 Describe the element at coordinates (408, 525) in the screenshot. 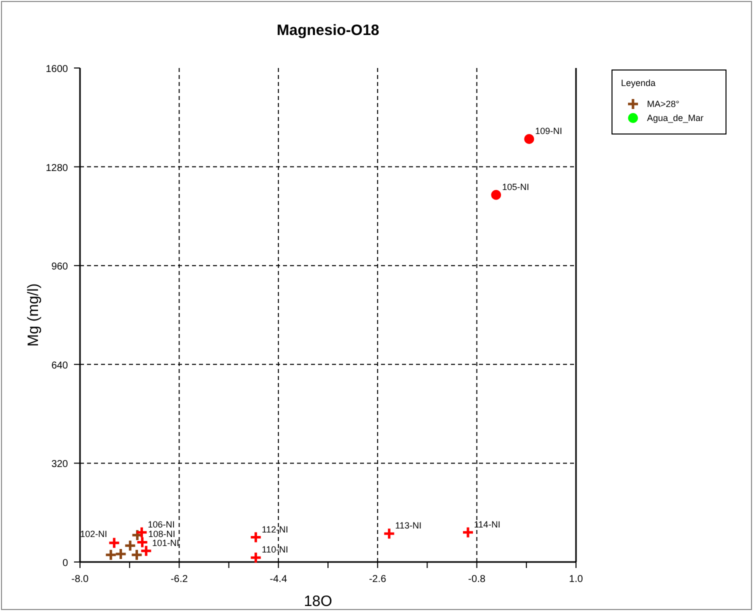

I see `annotation: 113-NI` at that location.